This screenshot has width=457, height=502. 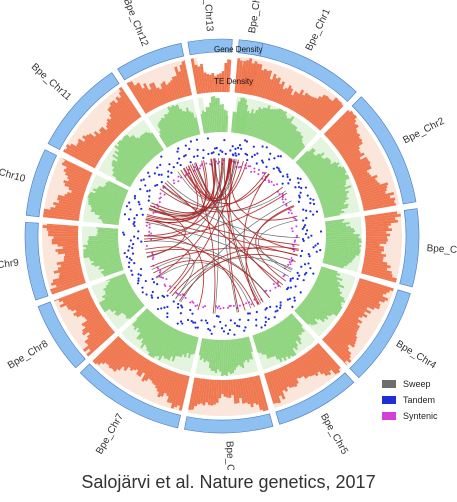 What do you see at coordinates (389, 384) in the screenshot?
I see `legend-swatch-sweep` at bounding box center [389, 384].